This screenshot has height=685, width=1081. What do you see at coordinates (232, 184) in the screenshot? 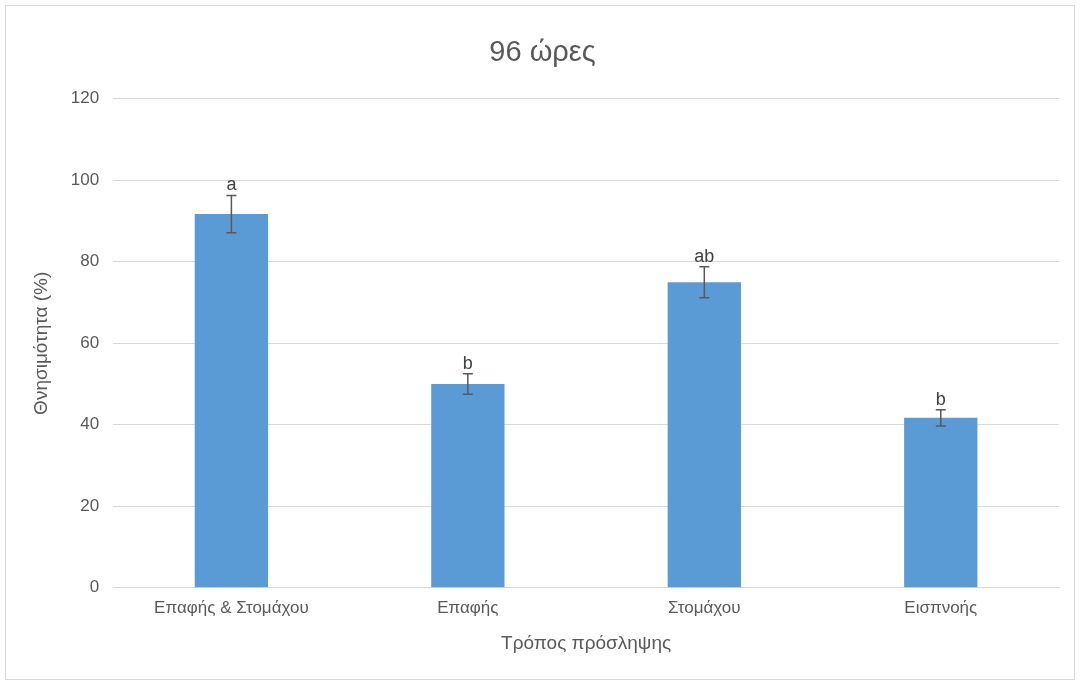
I see `annotation: a` at bounding box center [232, 184].